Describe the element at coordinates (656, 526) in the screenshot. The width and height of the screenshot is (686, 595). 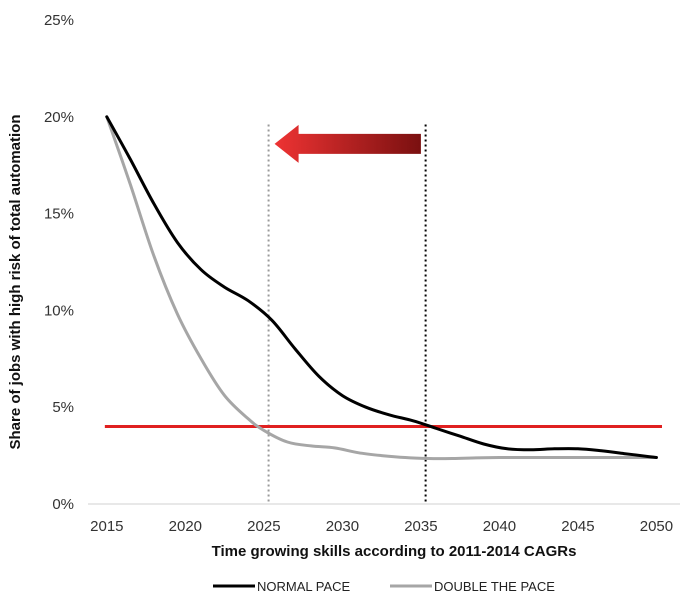
I see `x-tick-label: 2050` at that location.